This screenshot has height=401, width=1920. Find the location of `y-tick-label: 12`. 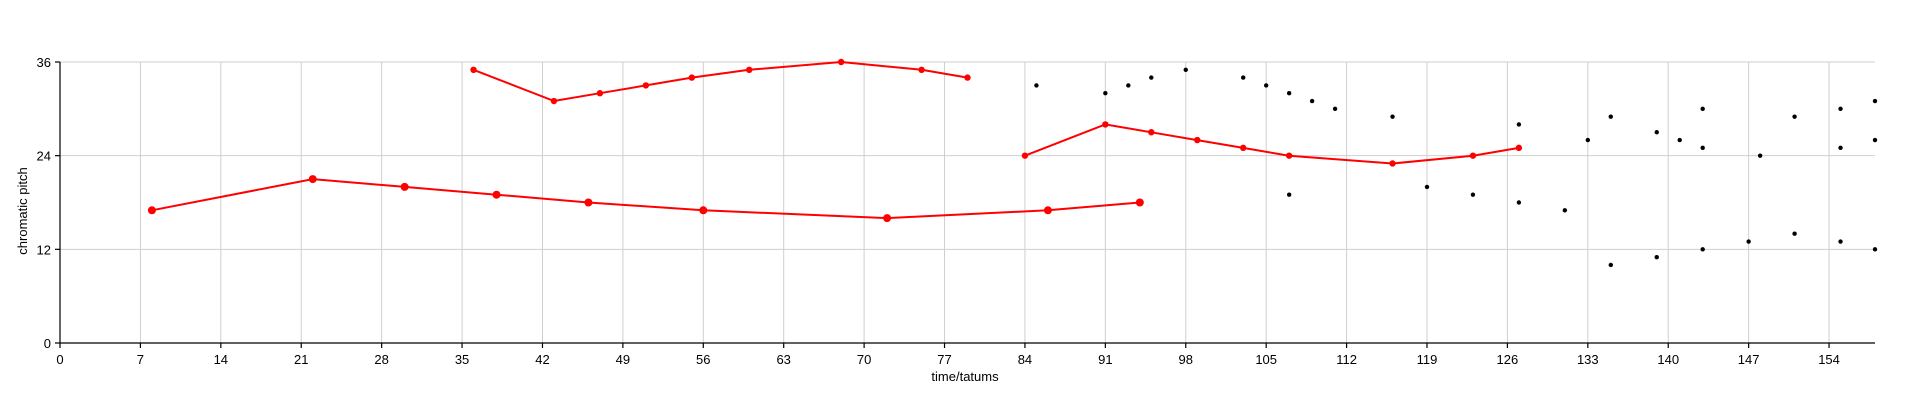

y-tick-label: 12 is located at coordinates (44, 249).